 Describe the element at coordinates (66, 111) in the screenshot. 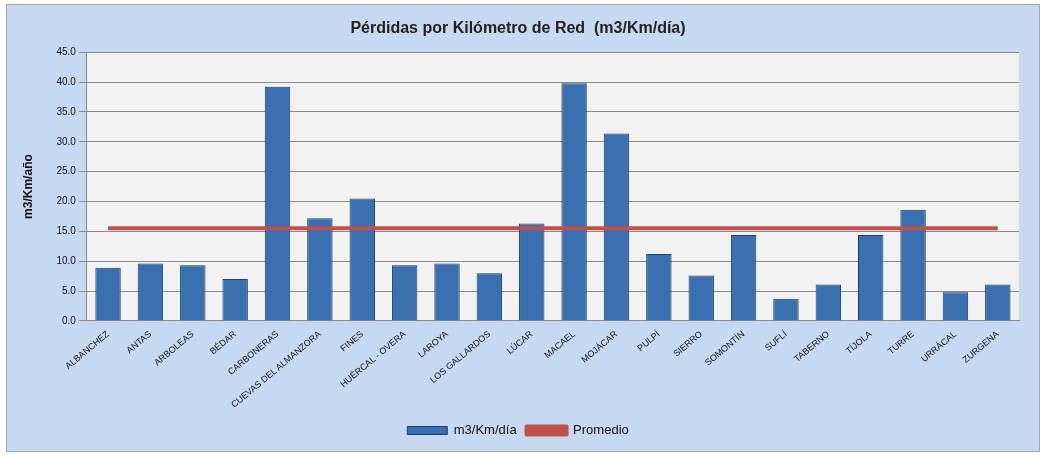

I see `y-tick-label: 35.0` at that location.